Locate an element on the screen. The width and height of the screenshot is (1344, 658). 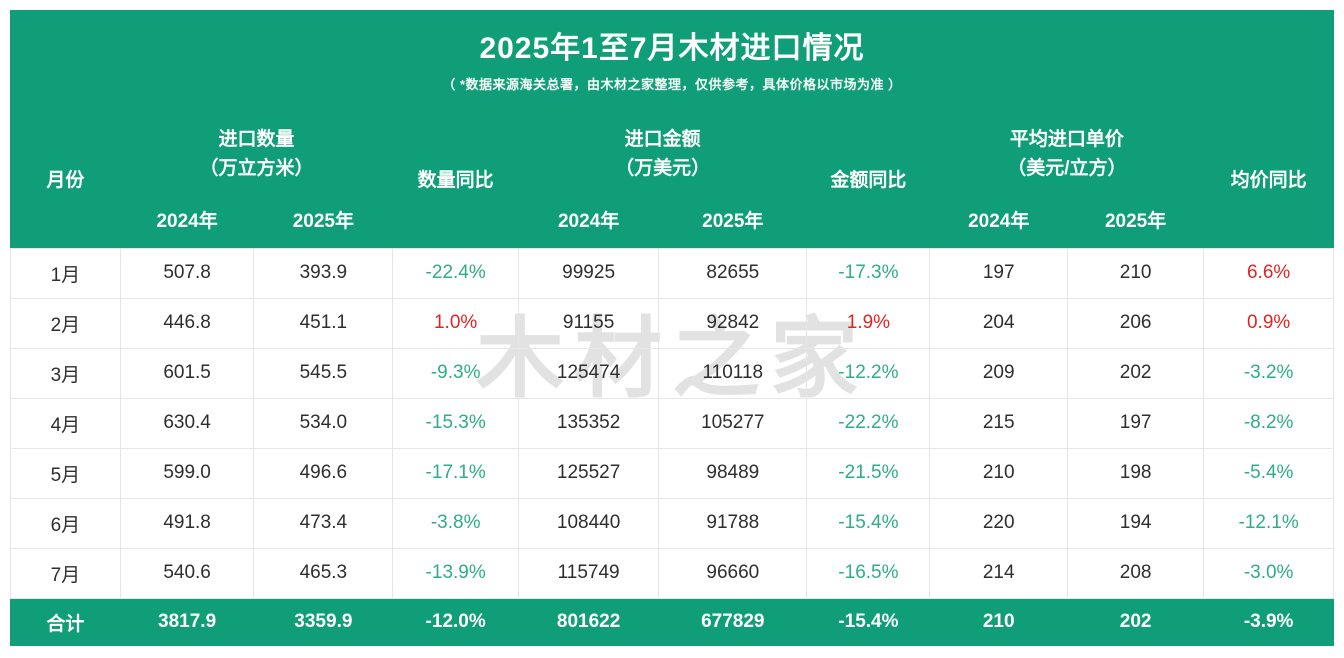
value-cell: -22.2% is located at coordinates (868, 423).